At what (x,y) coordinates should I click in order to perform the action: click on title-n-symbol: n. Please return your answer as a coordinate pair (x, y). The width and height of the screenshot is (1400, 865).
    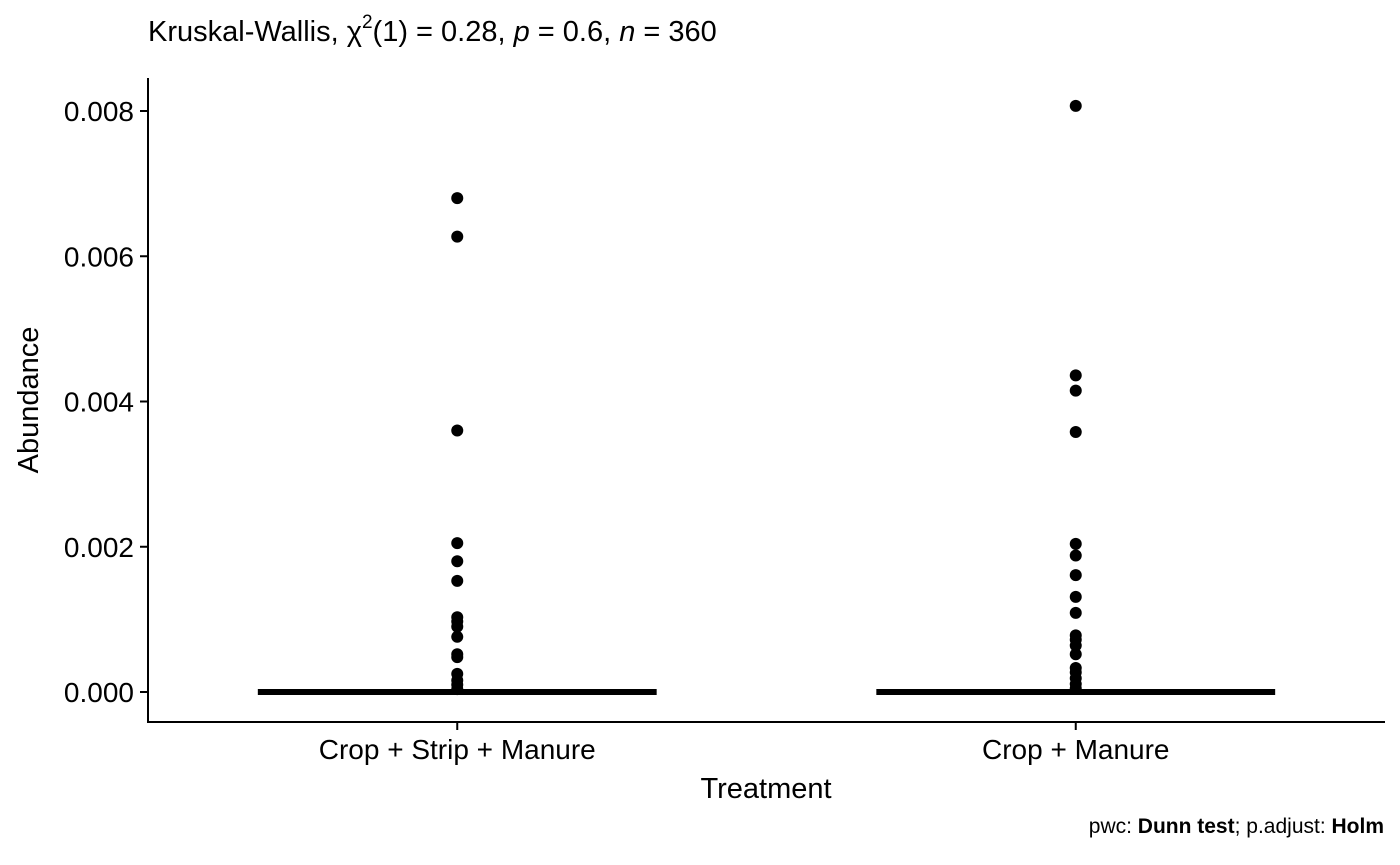
    Looking at the image, I should click on (627, 32).